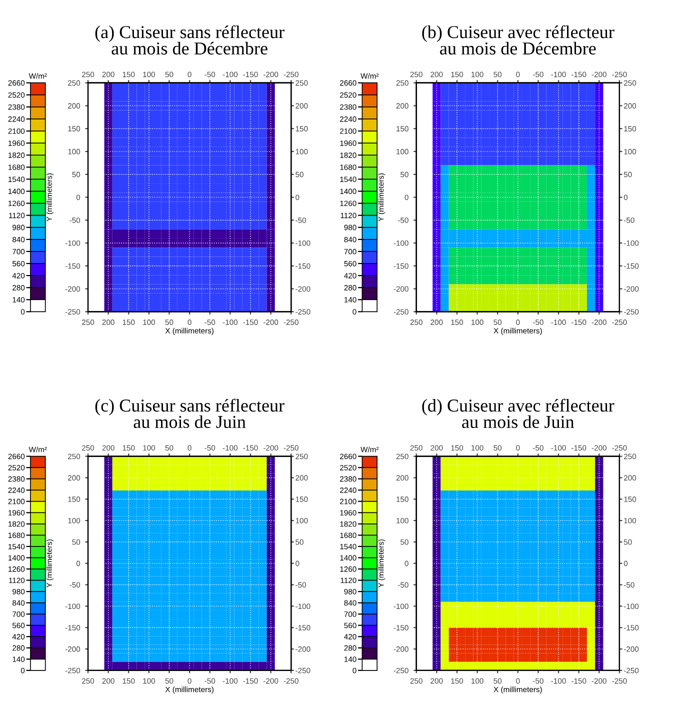  What do you see at coordinates (518, 40) in the screenshot?
I see `chart-title: (b) Cuiseur avec réflecteur au mois de Décembre` at bounding box center [518, 40].